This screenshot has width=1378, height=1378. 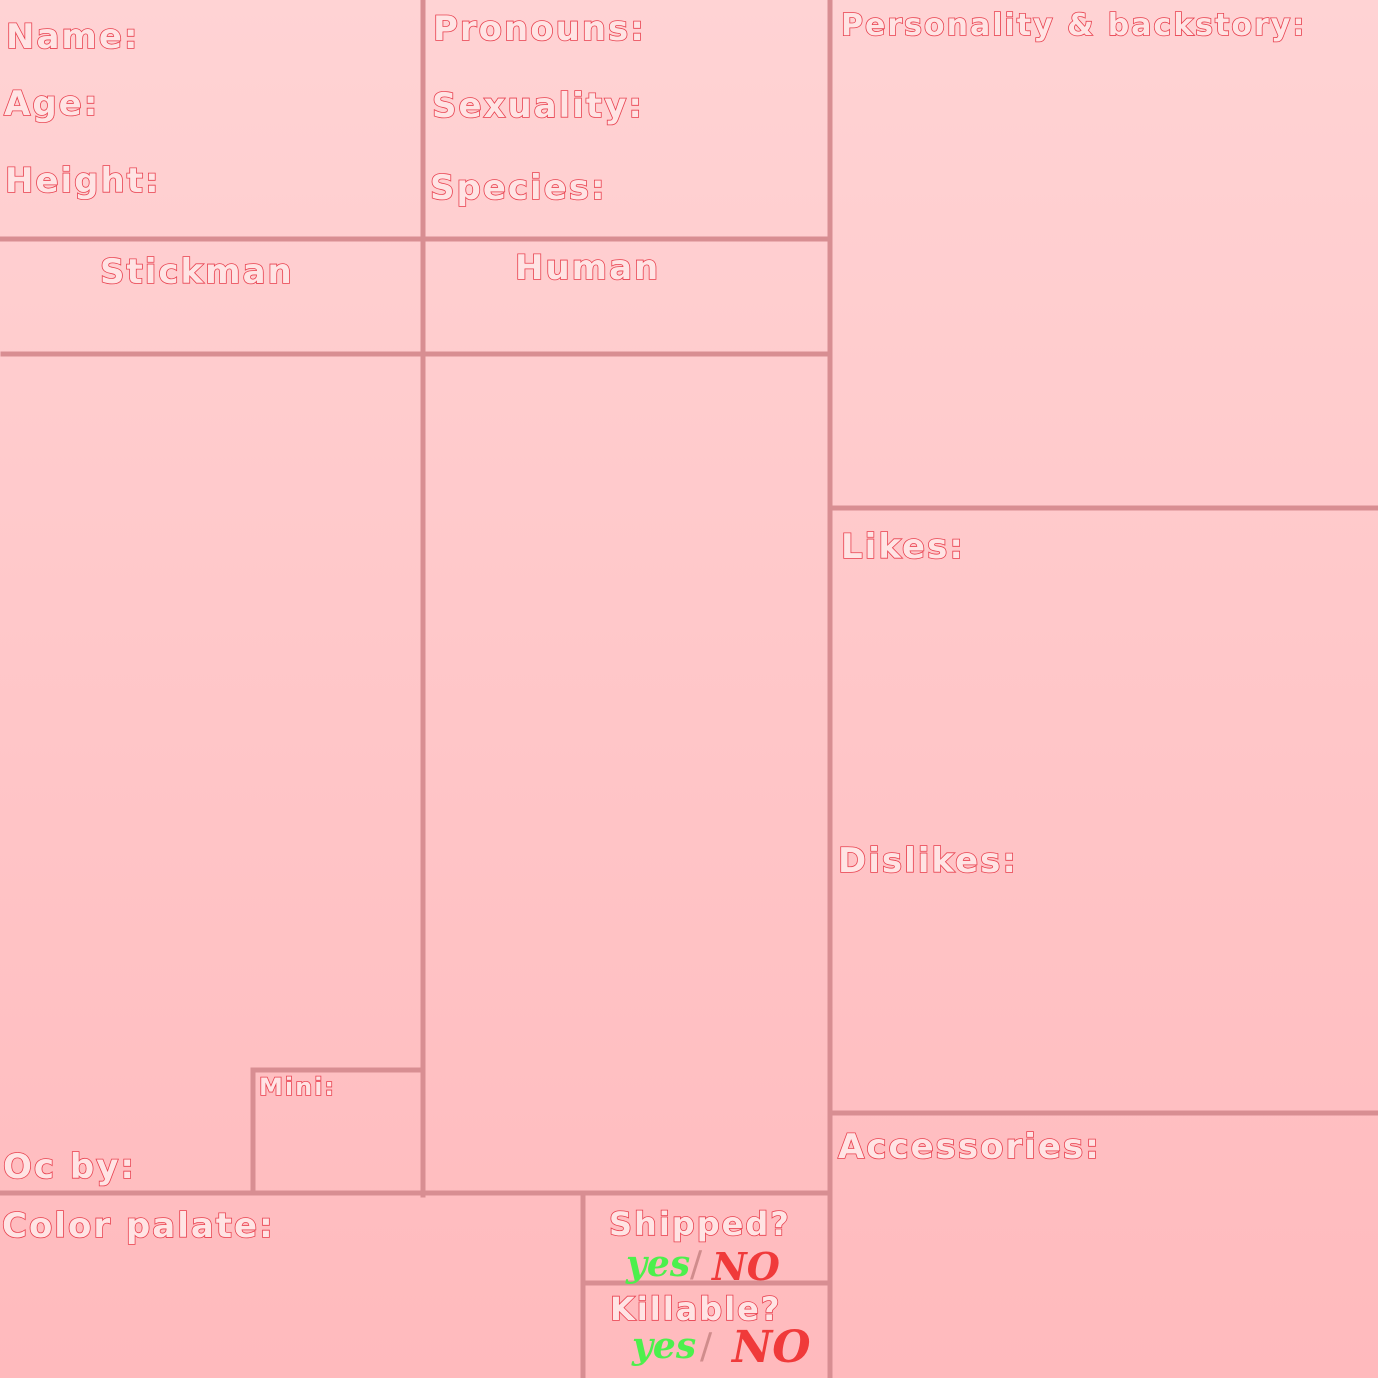 What do you see at coordinates (587, 268) in the screenshot?
I see `human-label: Human` at bounding box center [587, 268].